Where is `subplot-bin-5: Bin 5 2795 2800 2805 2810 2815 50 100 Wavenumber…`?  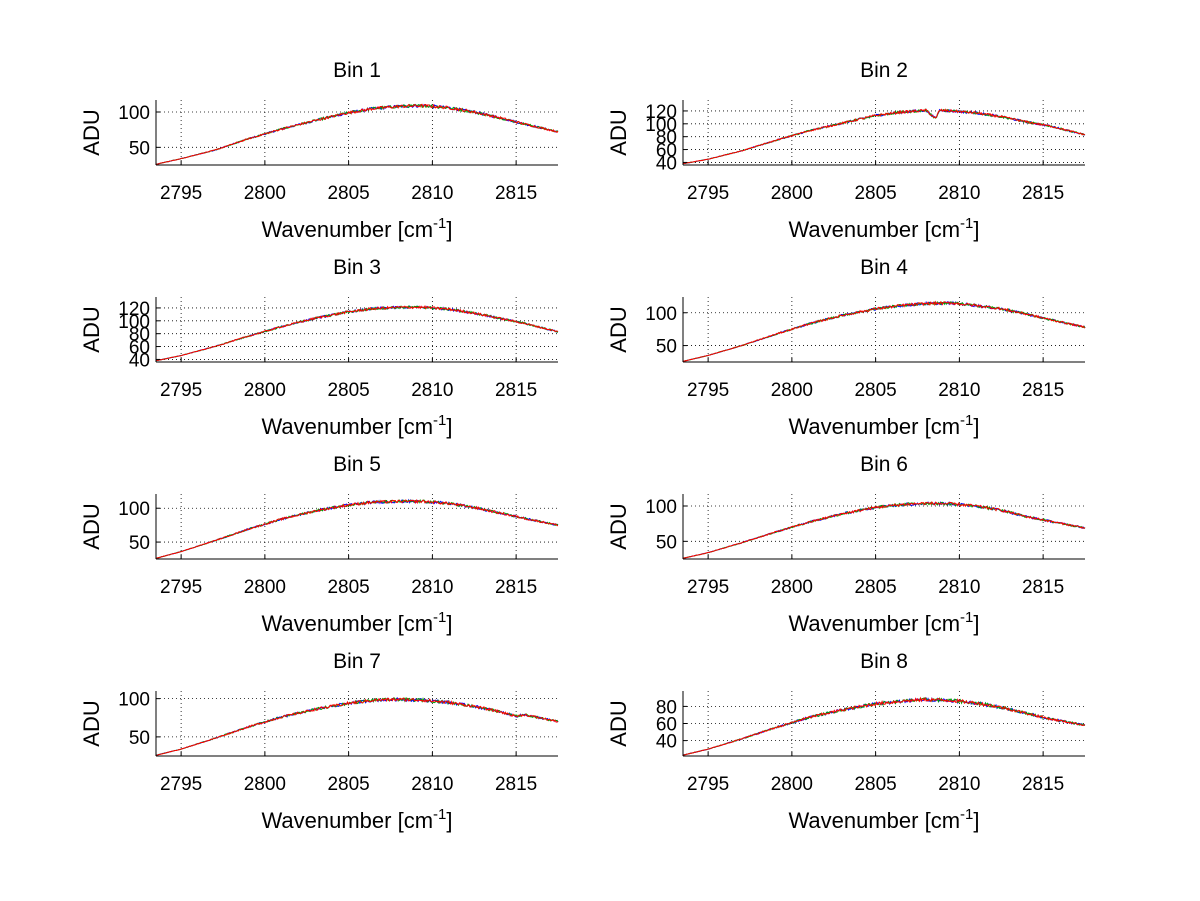
subplot-bin-5: Bin 5 2795 2800 2805 2810 2815 50 100 Wavenumber… is located at coordinates (319, 544).